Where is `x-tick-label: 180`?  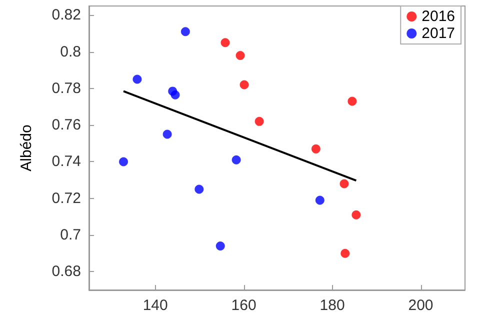 x-tick-label: 180 is located at coordinates (332, 305).